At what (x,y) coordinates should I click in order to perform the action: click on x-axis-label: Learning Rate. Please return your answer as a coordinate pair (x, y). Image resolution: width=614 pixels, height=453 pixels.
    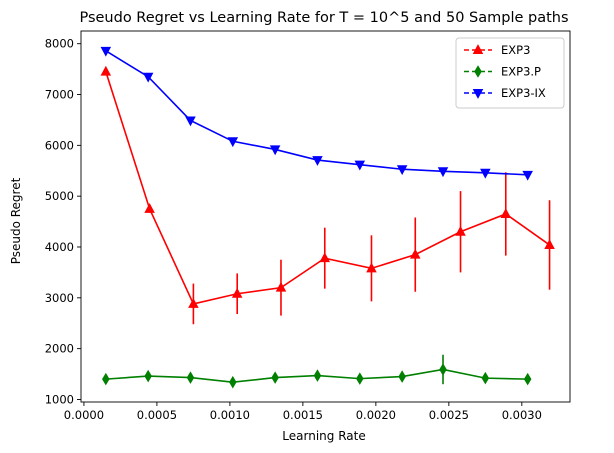
    Looking at the image, I should click on (323, 436).